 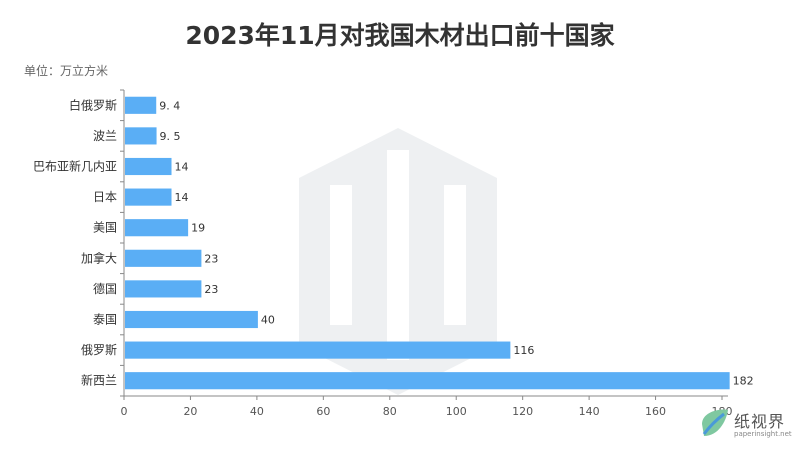 I want to click on data-label: 116, so click(x=523, y=350).